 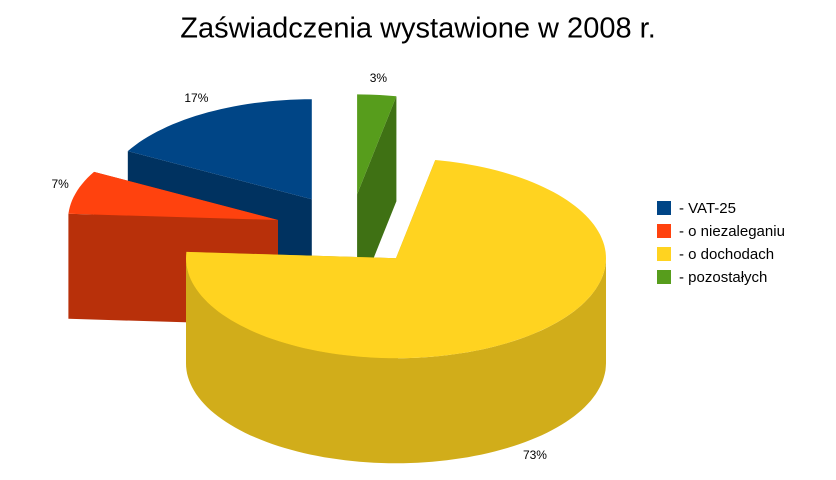 What do you see at coordinates (723, 277) in the screenshot?
I see `legend-label: - pozostałych` at bounding box center [723, 277].